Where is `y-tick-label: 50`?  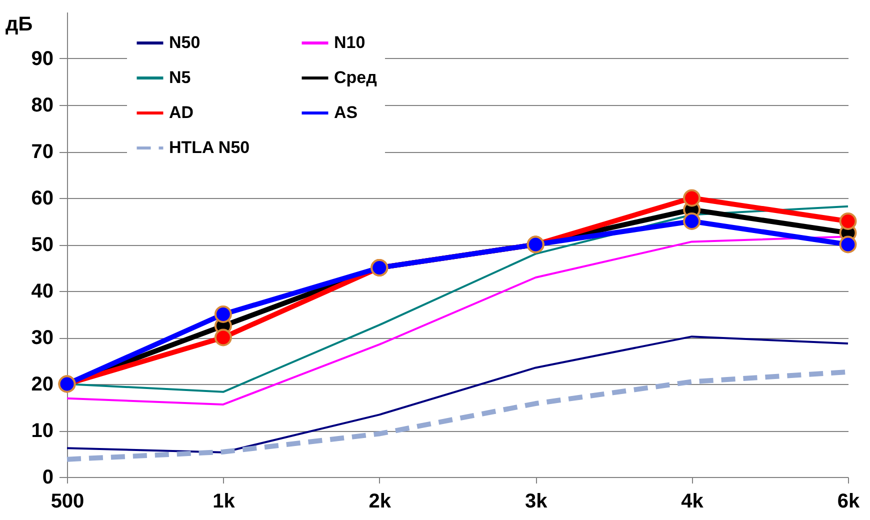
y-tick-label: 50 is located at coordinates (42, 245).